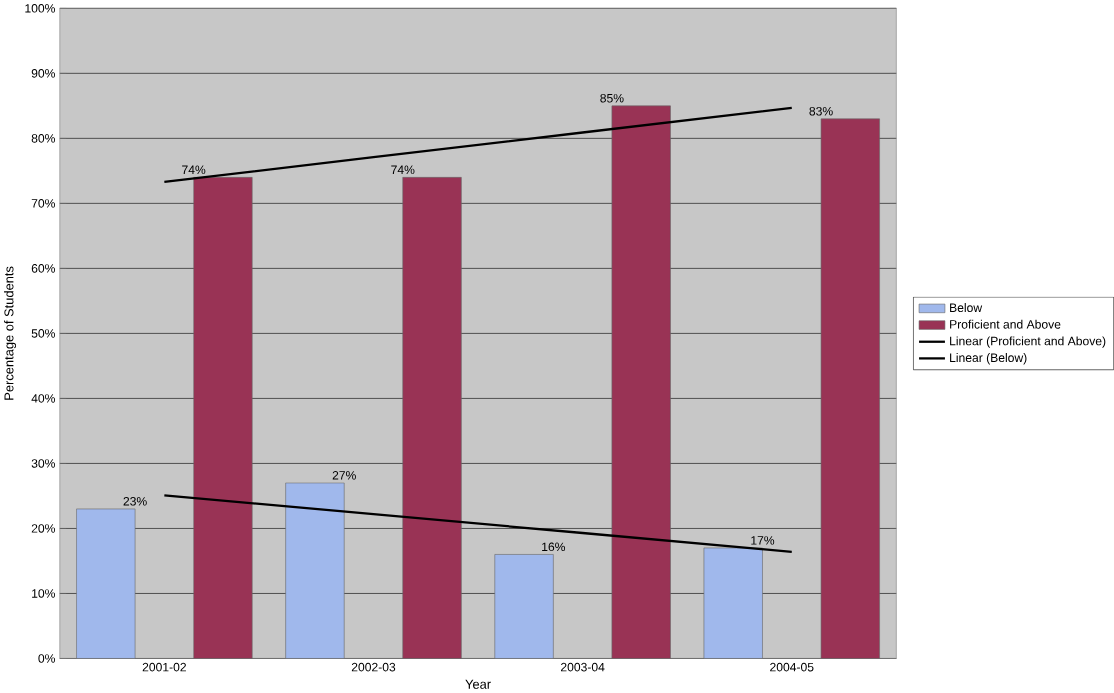 The width and height of the screenshot is (1114, 693). Describe the element at coordinates (478, 684) in the screenshot. I see `x-axis-title: Year` at that location.